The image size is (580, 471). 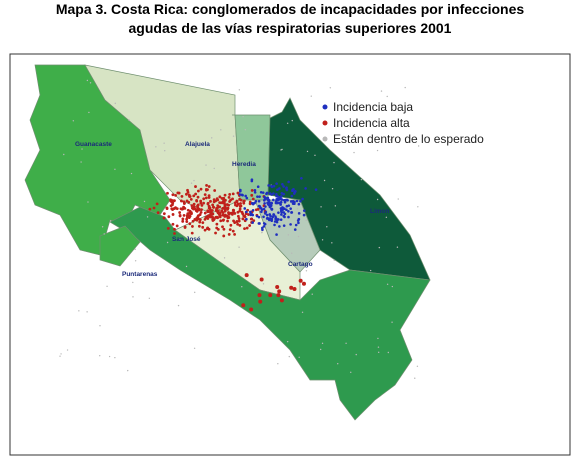 What do you see at coordinates (244, 164) in the screenshot?
I see `province-label: Heredia` at bounding box center [244, 164].